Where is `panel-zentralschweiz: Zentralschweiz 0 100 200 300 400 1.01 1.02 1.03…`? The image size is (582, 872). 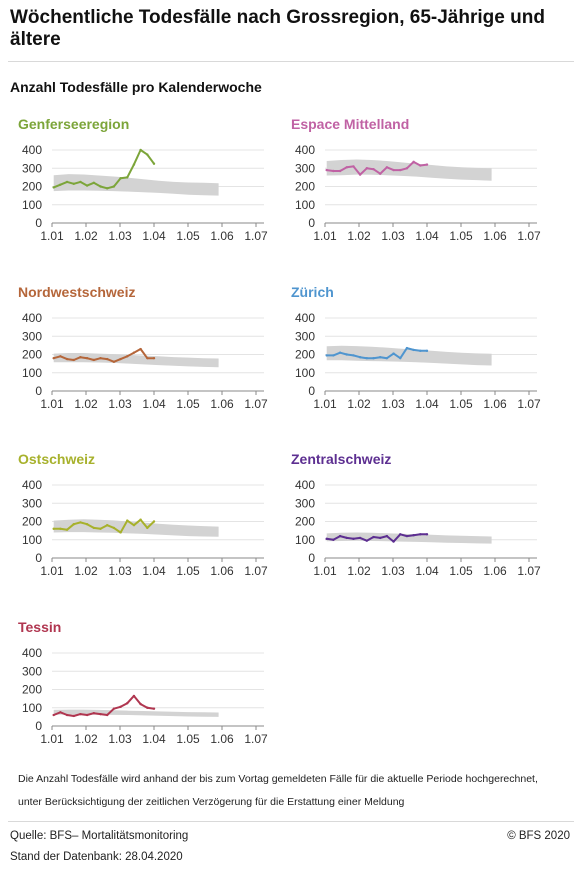
panel-zentralschweiz: Zentralschweiz 0 100 200 300 400 1.01 1.02 1.03… is located at coordinates (418, 526).